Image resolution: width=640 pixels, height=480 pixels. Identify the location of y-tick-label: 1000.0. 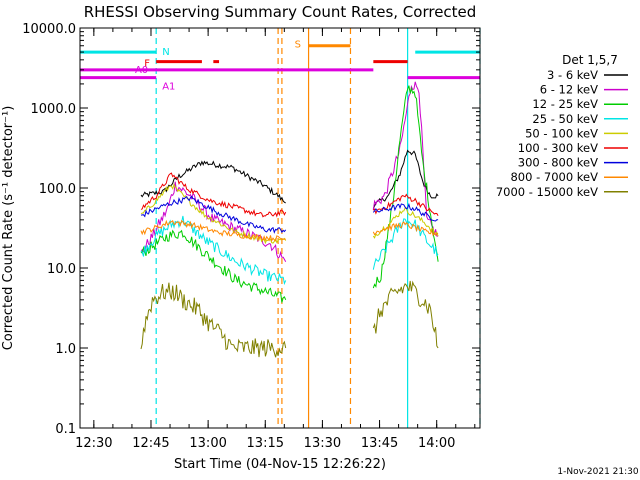
(54, 109).